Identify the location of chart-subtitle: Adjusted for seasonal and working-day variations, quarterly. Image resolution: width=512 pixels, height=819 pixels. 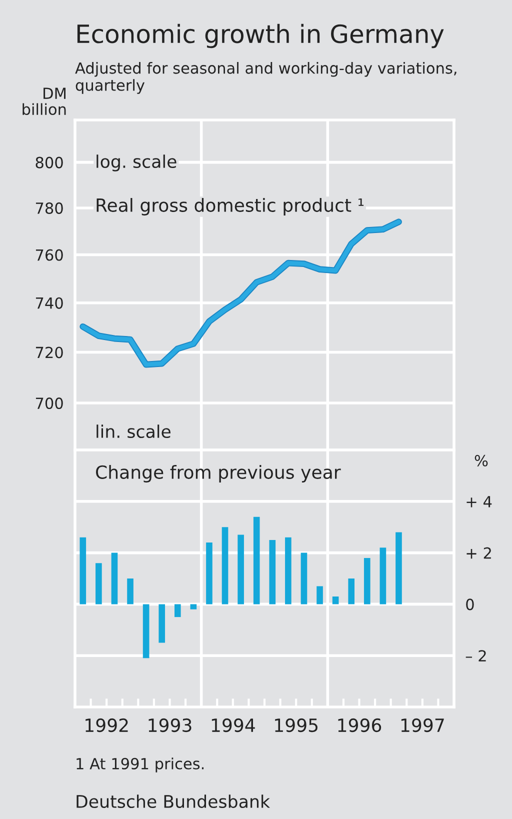
(265, 78).